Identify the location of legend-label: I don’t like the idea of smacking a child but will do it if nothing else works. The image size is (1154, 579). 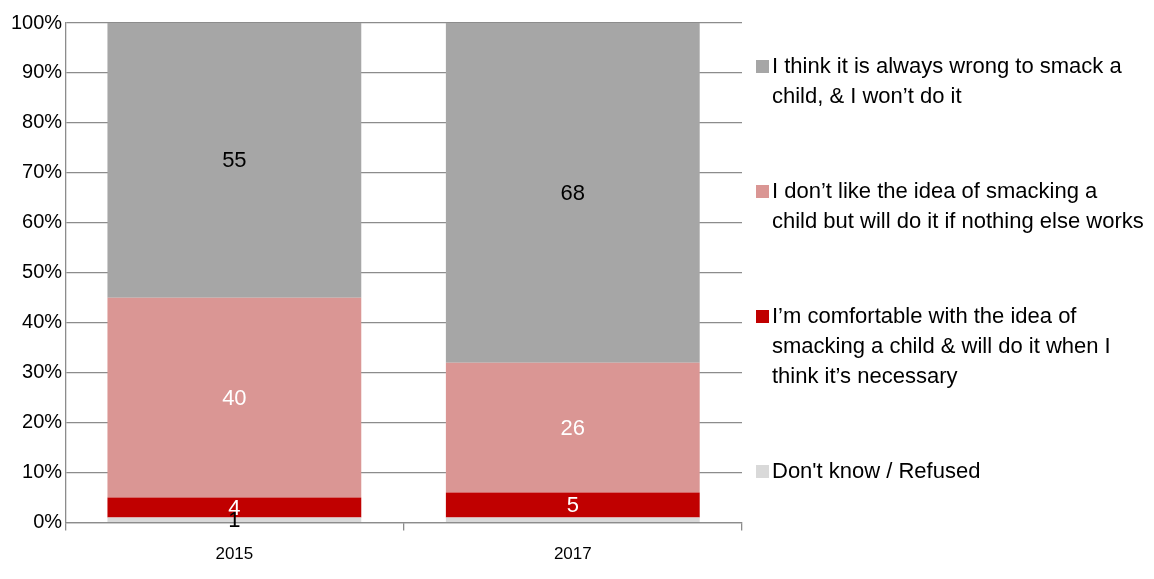
(958, 205).